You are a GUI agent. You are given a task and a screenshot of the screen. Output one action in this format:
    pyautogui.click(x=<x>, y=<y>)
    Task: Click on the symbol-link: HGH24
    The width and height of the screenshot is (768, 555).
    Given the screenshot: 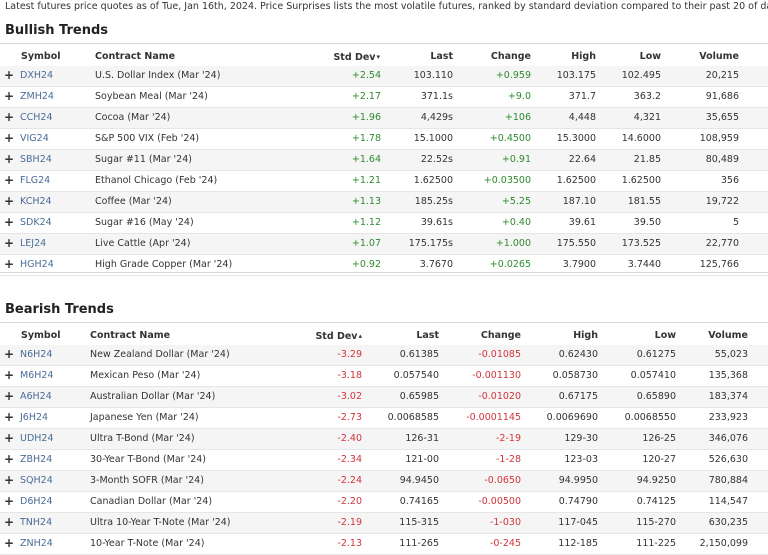 What is the action you would take?
    pyautogui.click(x=37, y=264)
    